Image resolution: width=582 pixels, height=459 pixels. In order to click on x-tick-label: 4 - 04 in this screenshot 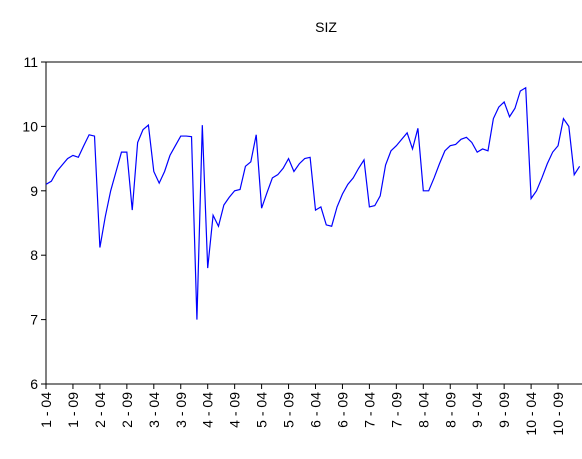, I will do `click(208, 410)`.